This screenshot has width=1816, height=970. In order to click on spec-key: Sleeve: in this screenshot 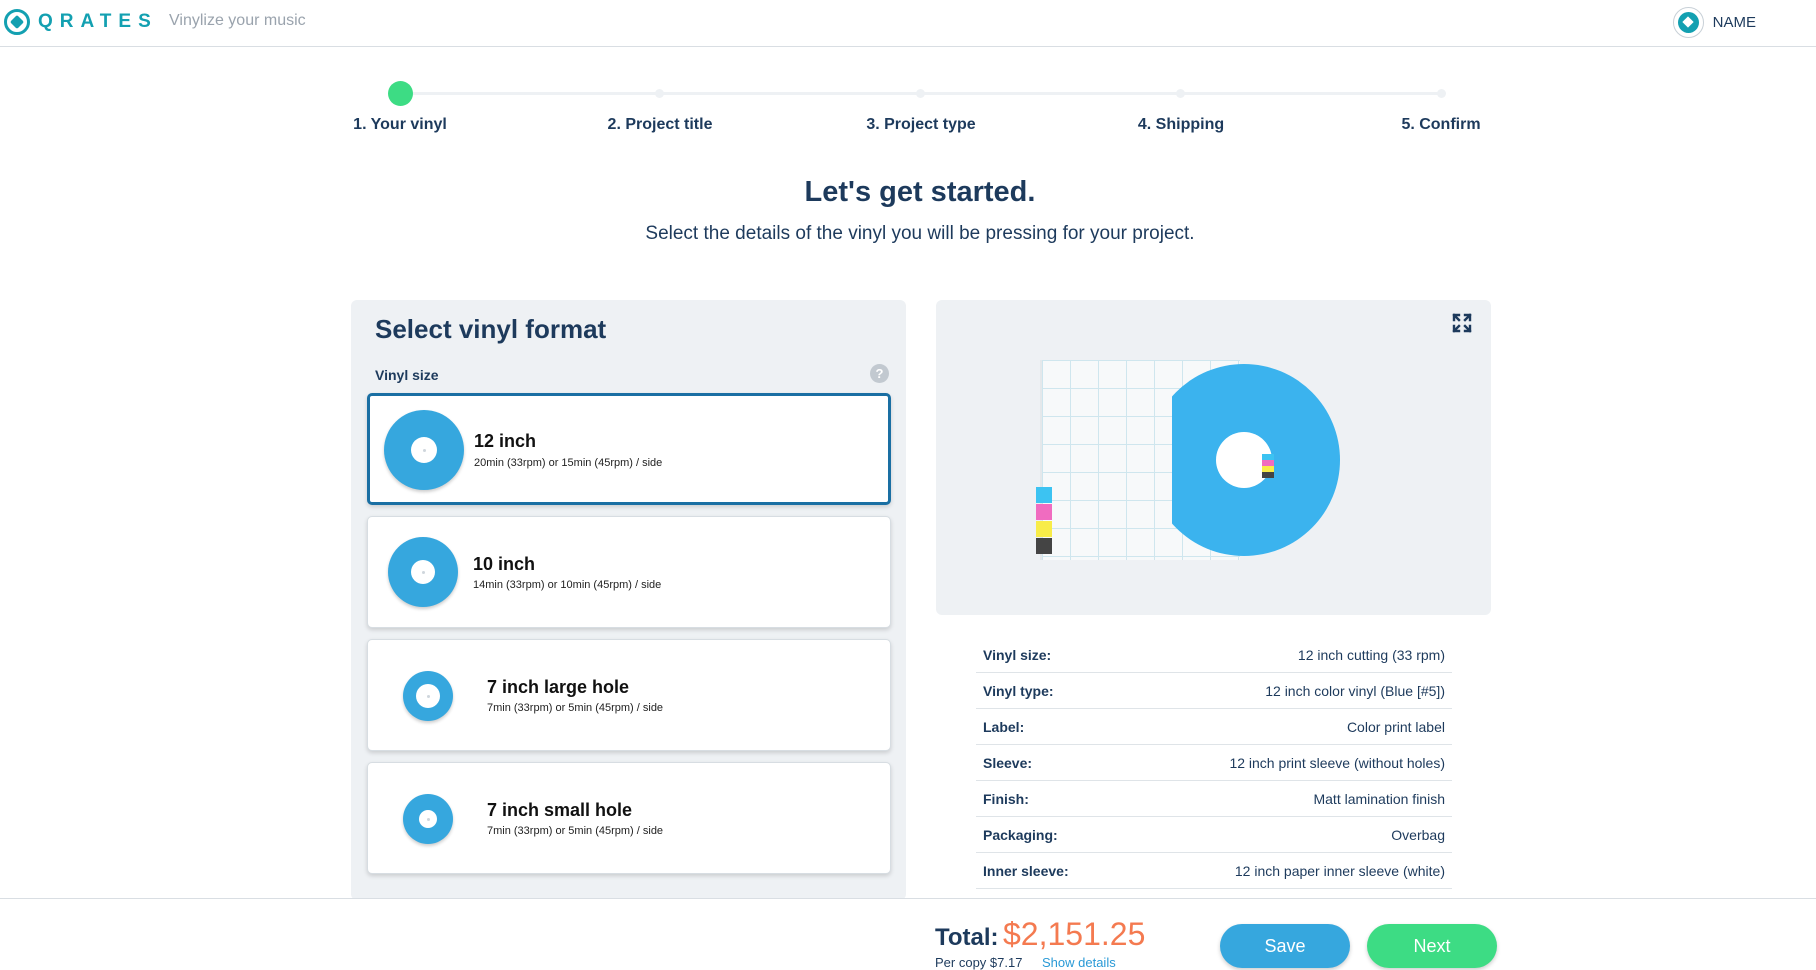, I will do `click(1008, 762)`.